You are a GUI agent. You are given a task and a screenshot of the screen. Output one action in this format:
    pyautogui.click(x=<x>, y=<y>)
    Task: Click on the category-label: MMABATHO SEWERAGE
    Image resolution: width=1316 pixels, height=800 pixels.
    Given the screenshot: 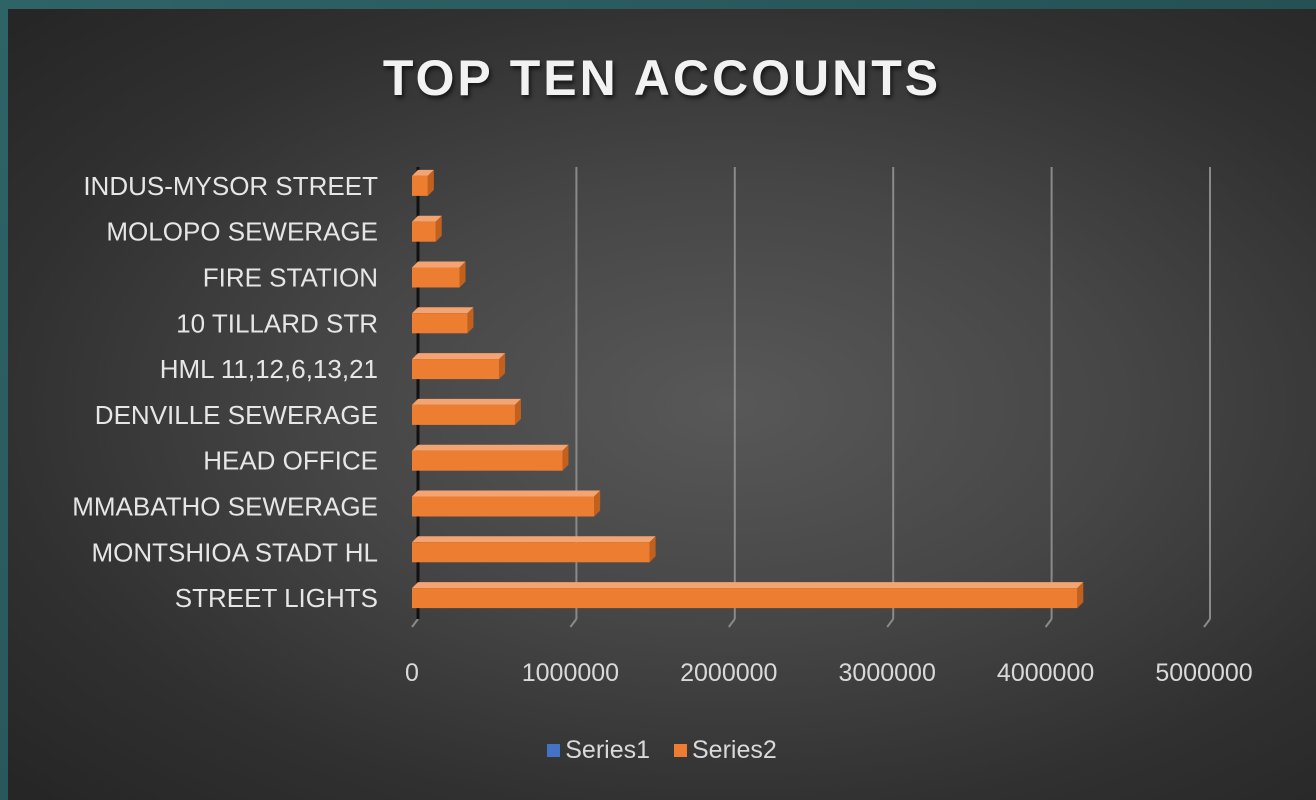 What is the action you would take?
    pyautogui.click(x=225, y=507)
    